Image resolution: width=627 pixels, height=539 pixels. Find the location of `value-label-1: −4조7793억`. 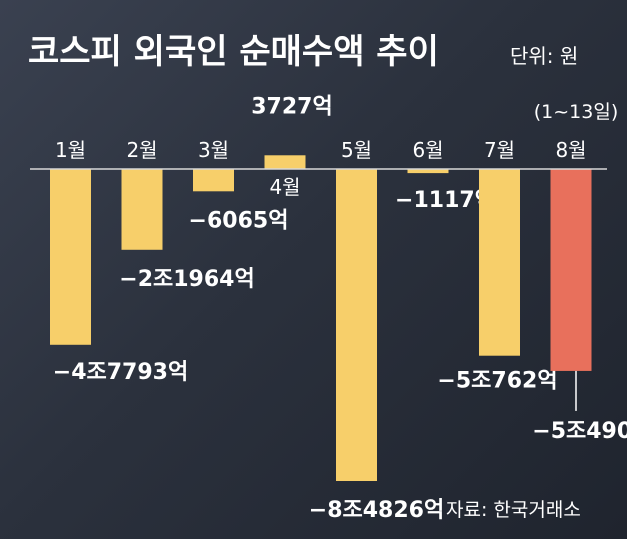

value-label-1: −4조7793억 is located at coordinates (120, 372).